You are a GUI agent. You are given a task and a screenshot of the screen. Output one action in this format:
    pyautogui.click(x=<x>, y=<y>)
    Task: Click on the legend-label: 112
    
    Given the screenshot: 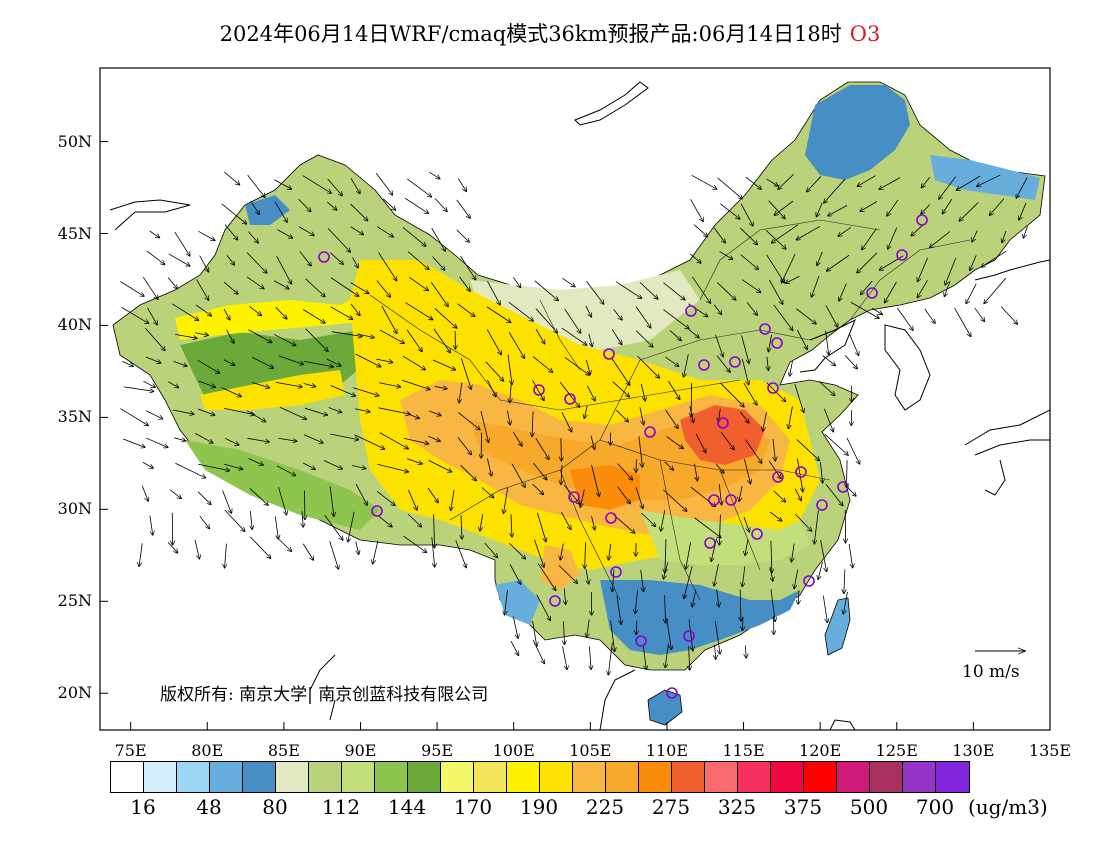 What is the action you would take?
    pyautogui.click(x=341, y=807)
    